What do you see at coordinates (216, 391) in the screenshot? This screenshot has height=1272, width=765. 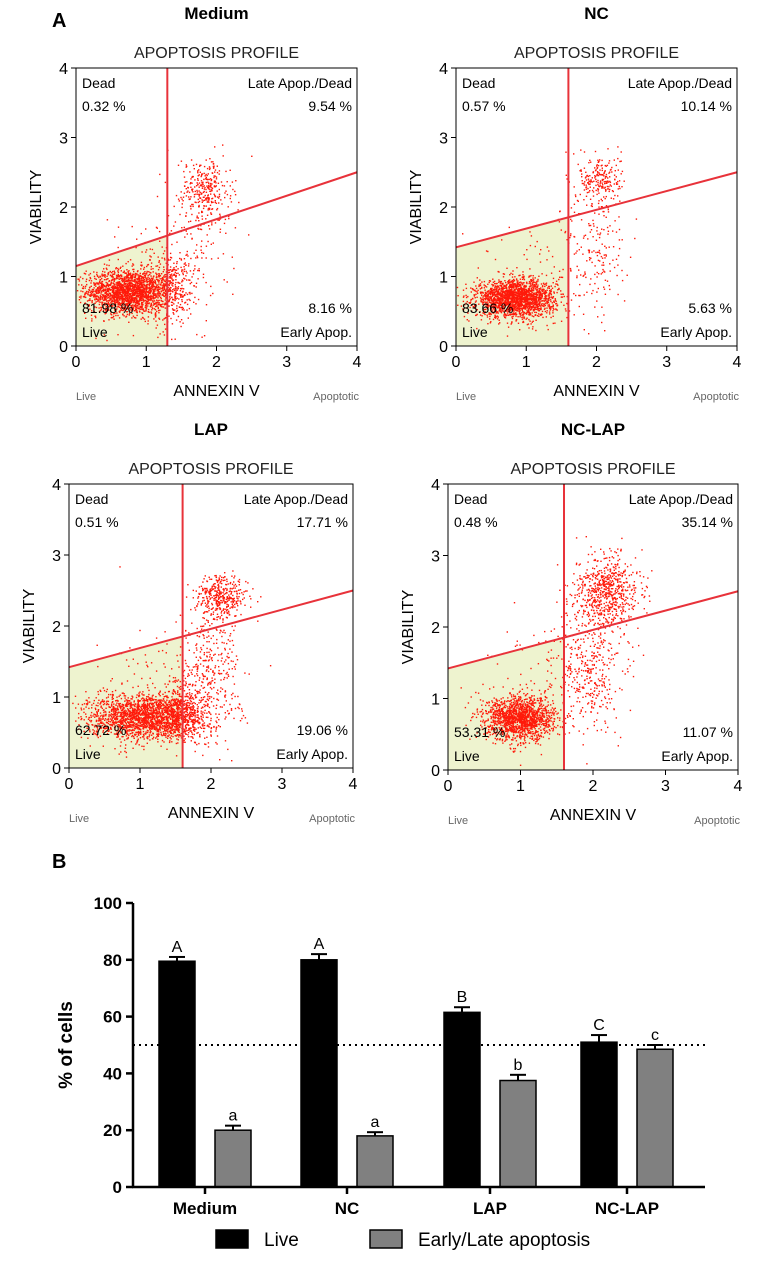 I see `x-axis-label: ANNEXIN V` at bounding box center [216, 391].